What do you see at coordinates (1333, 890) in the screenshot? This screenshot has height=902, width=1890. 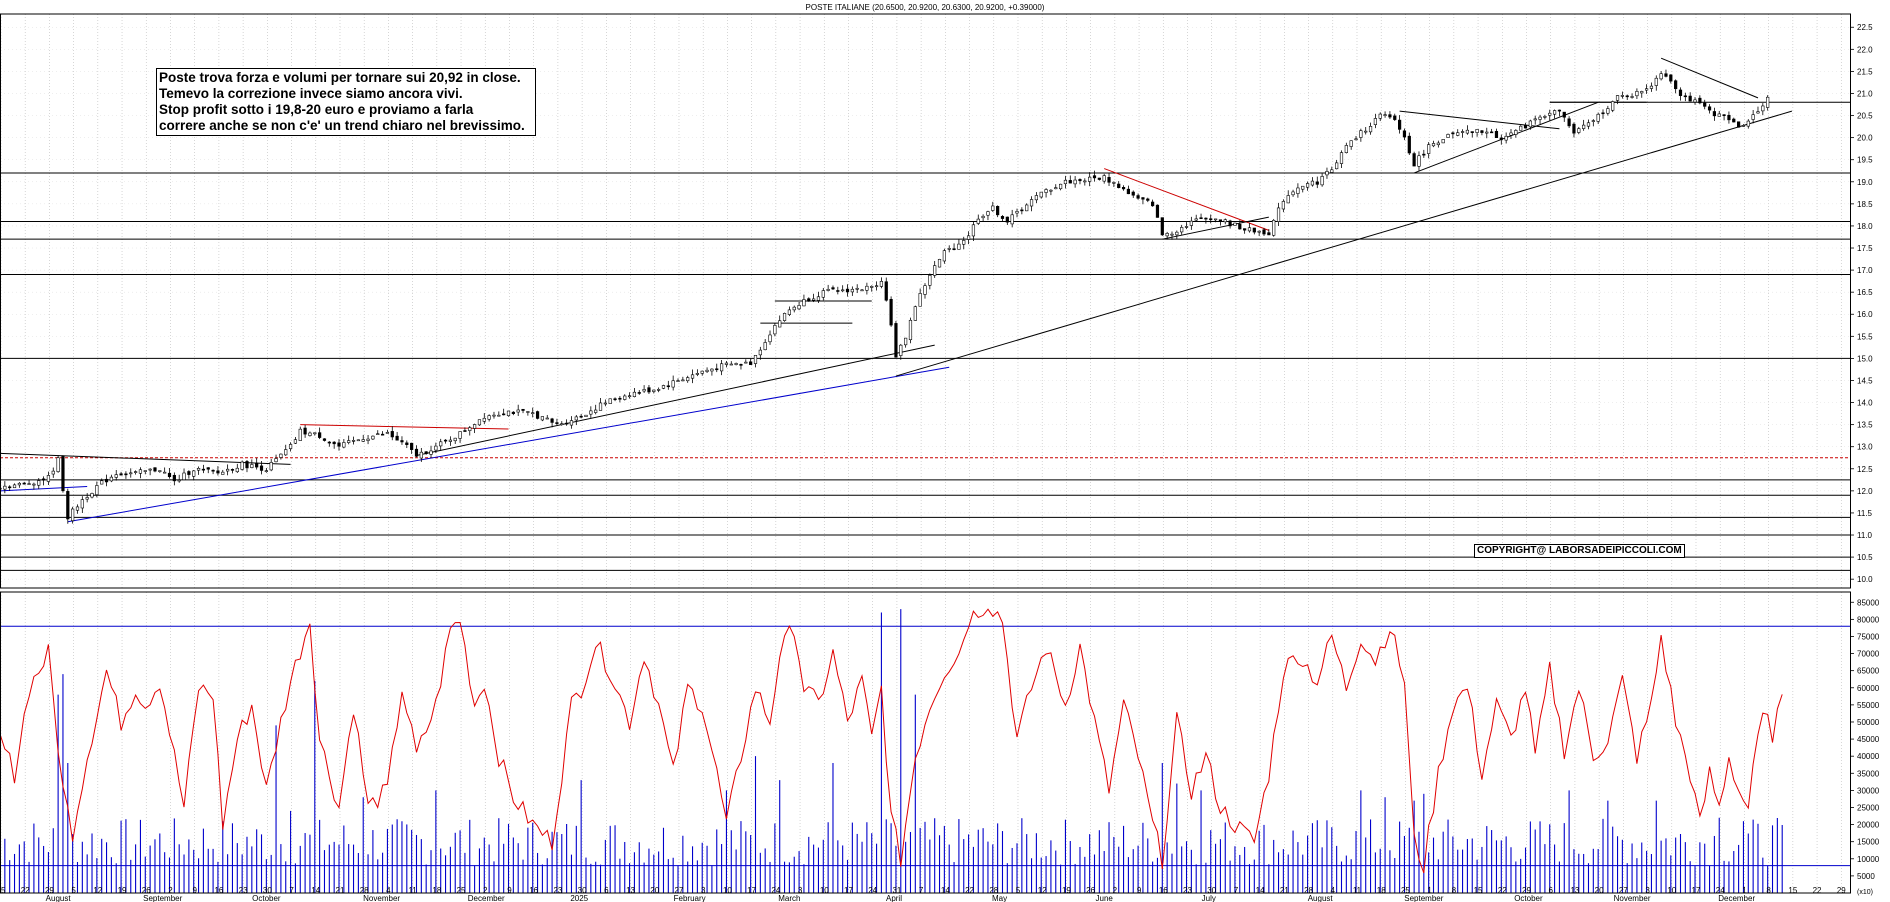 I see `x-tick-label: 4` at bounding box center [1333, 890].